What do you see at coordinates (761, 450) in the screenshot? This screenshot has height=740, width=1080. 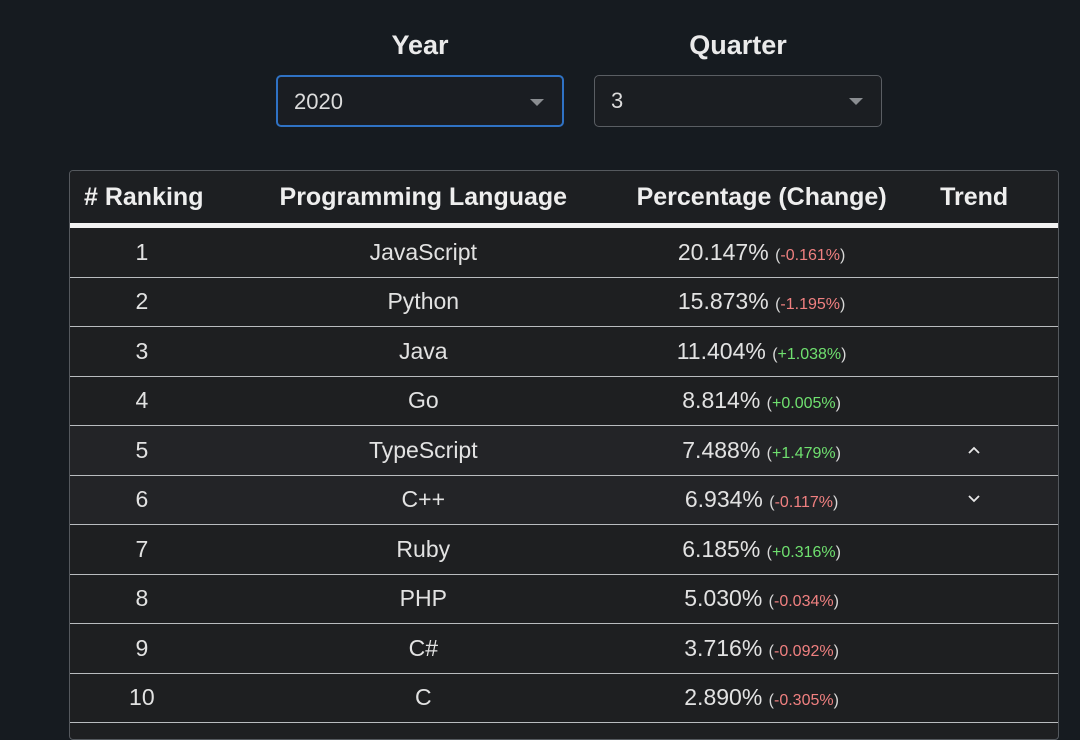 I see `percentage-cell: 7.488% (+1.479%)` at bounding box center [761, 450].